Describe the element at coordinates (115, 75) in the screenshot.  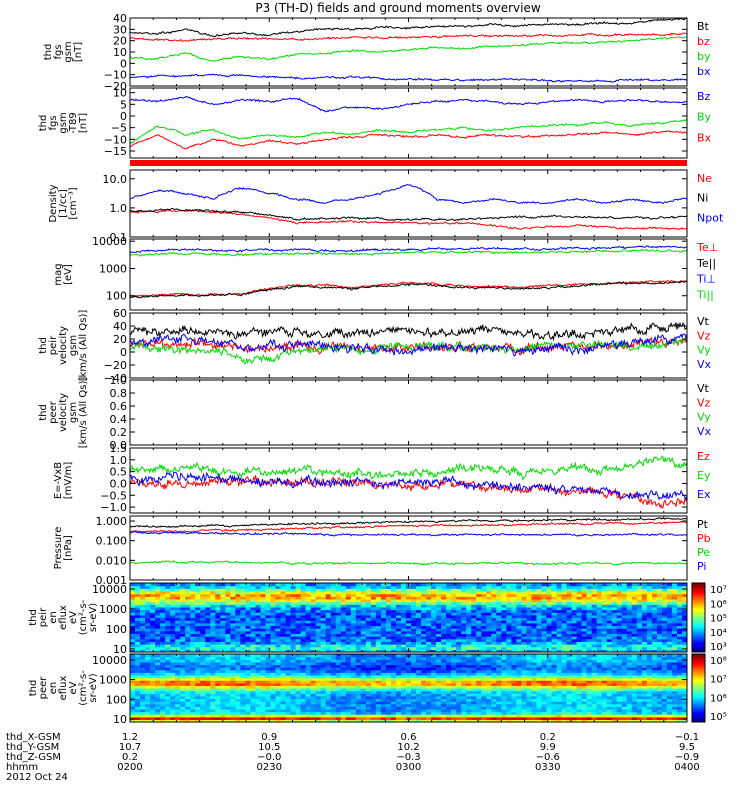
I see `y-tick-label: −10` at that location.